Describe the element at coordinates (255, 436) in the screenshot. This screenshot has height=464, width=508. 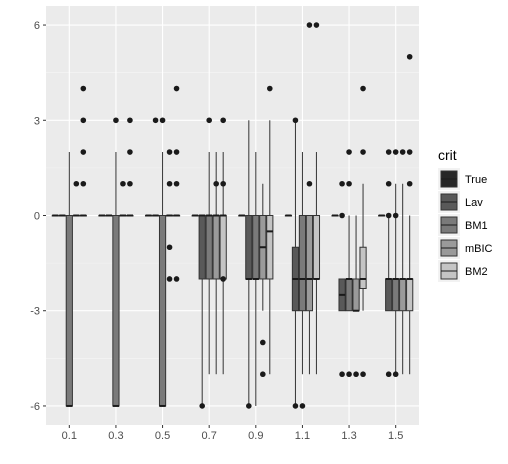
I see `x-tick-label: 0.9` at that location.